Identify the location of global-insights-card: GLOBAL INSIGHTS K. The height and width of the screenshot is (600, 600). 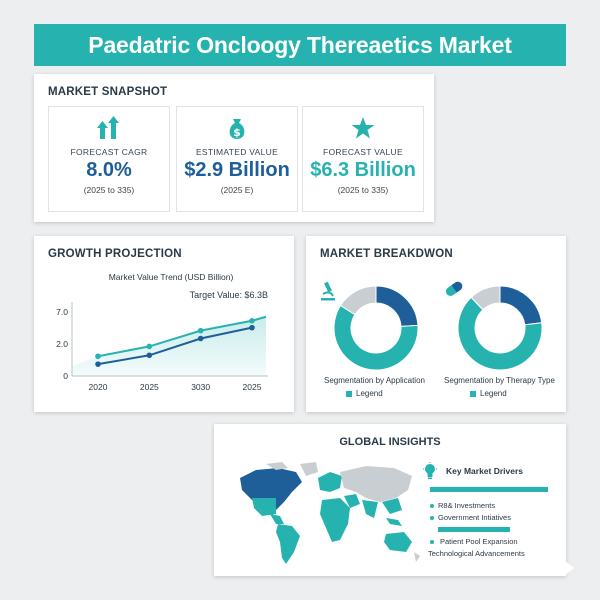
(390, 500).